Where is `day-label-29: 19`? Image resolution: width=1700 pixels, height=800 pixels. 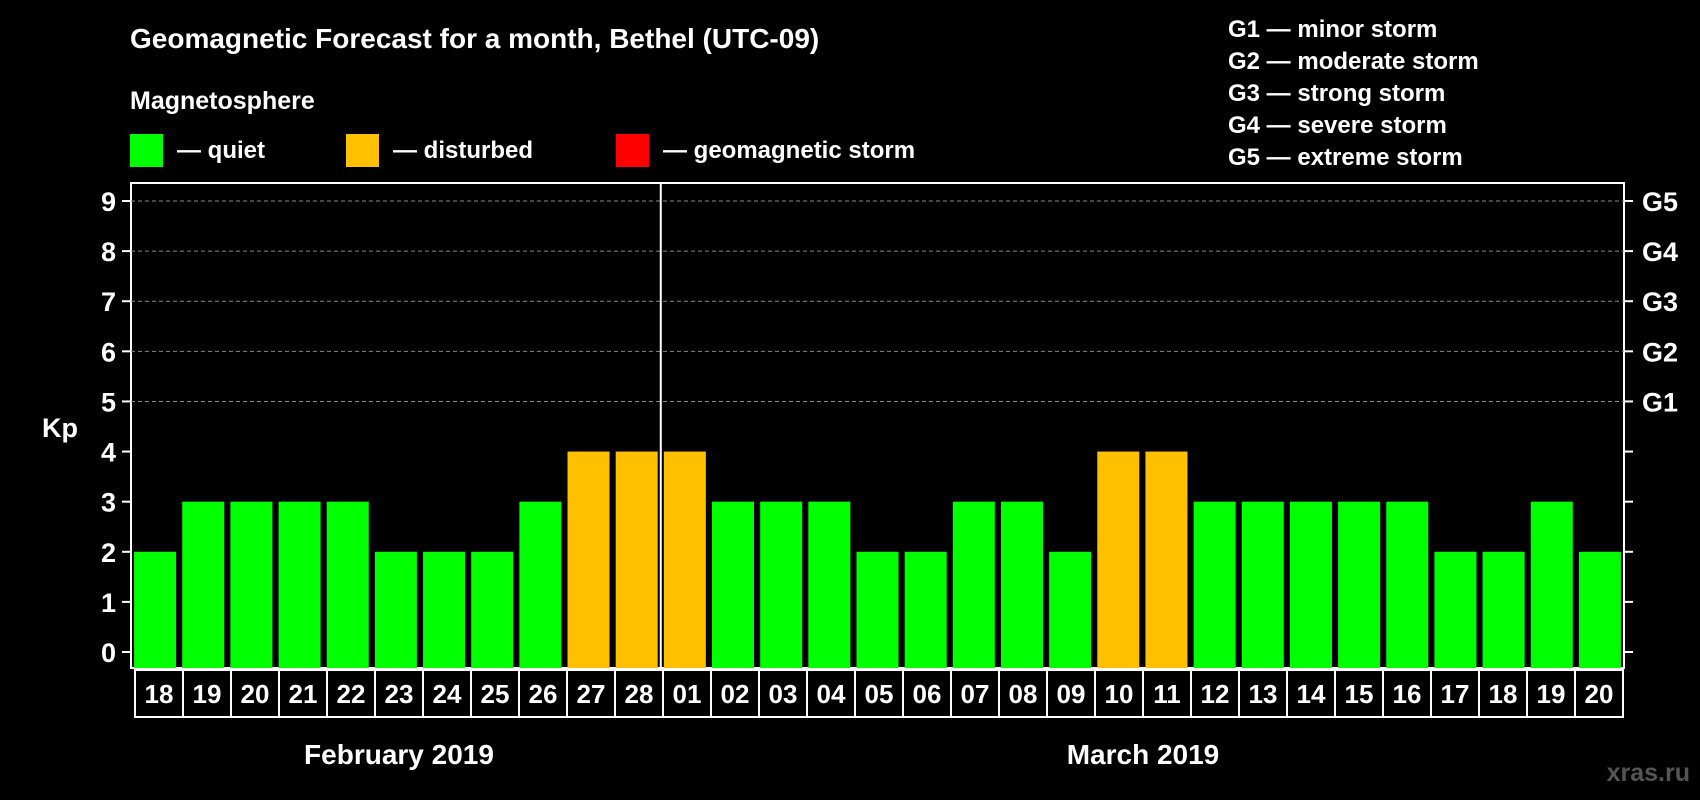
day-label-29: 19 is located at coordinates (1551, 694).